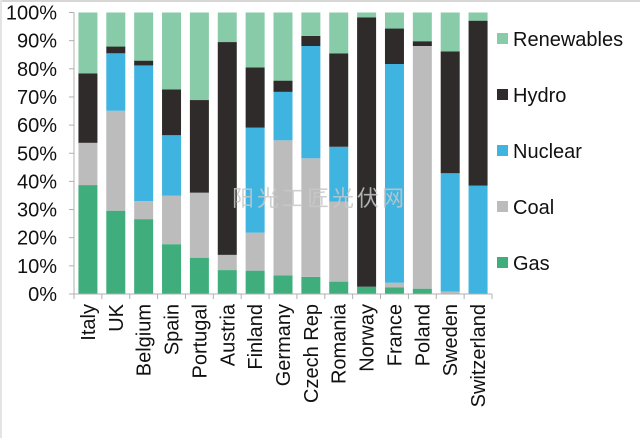 The height and width of the screenshot is (443, 640). I want to click on x-tick-label: Italy, so click(89, 322).